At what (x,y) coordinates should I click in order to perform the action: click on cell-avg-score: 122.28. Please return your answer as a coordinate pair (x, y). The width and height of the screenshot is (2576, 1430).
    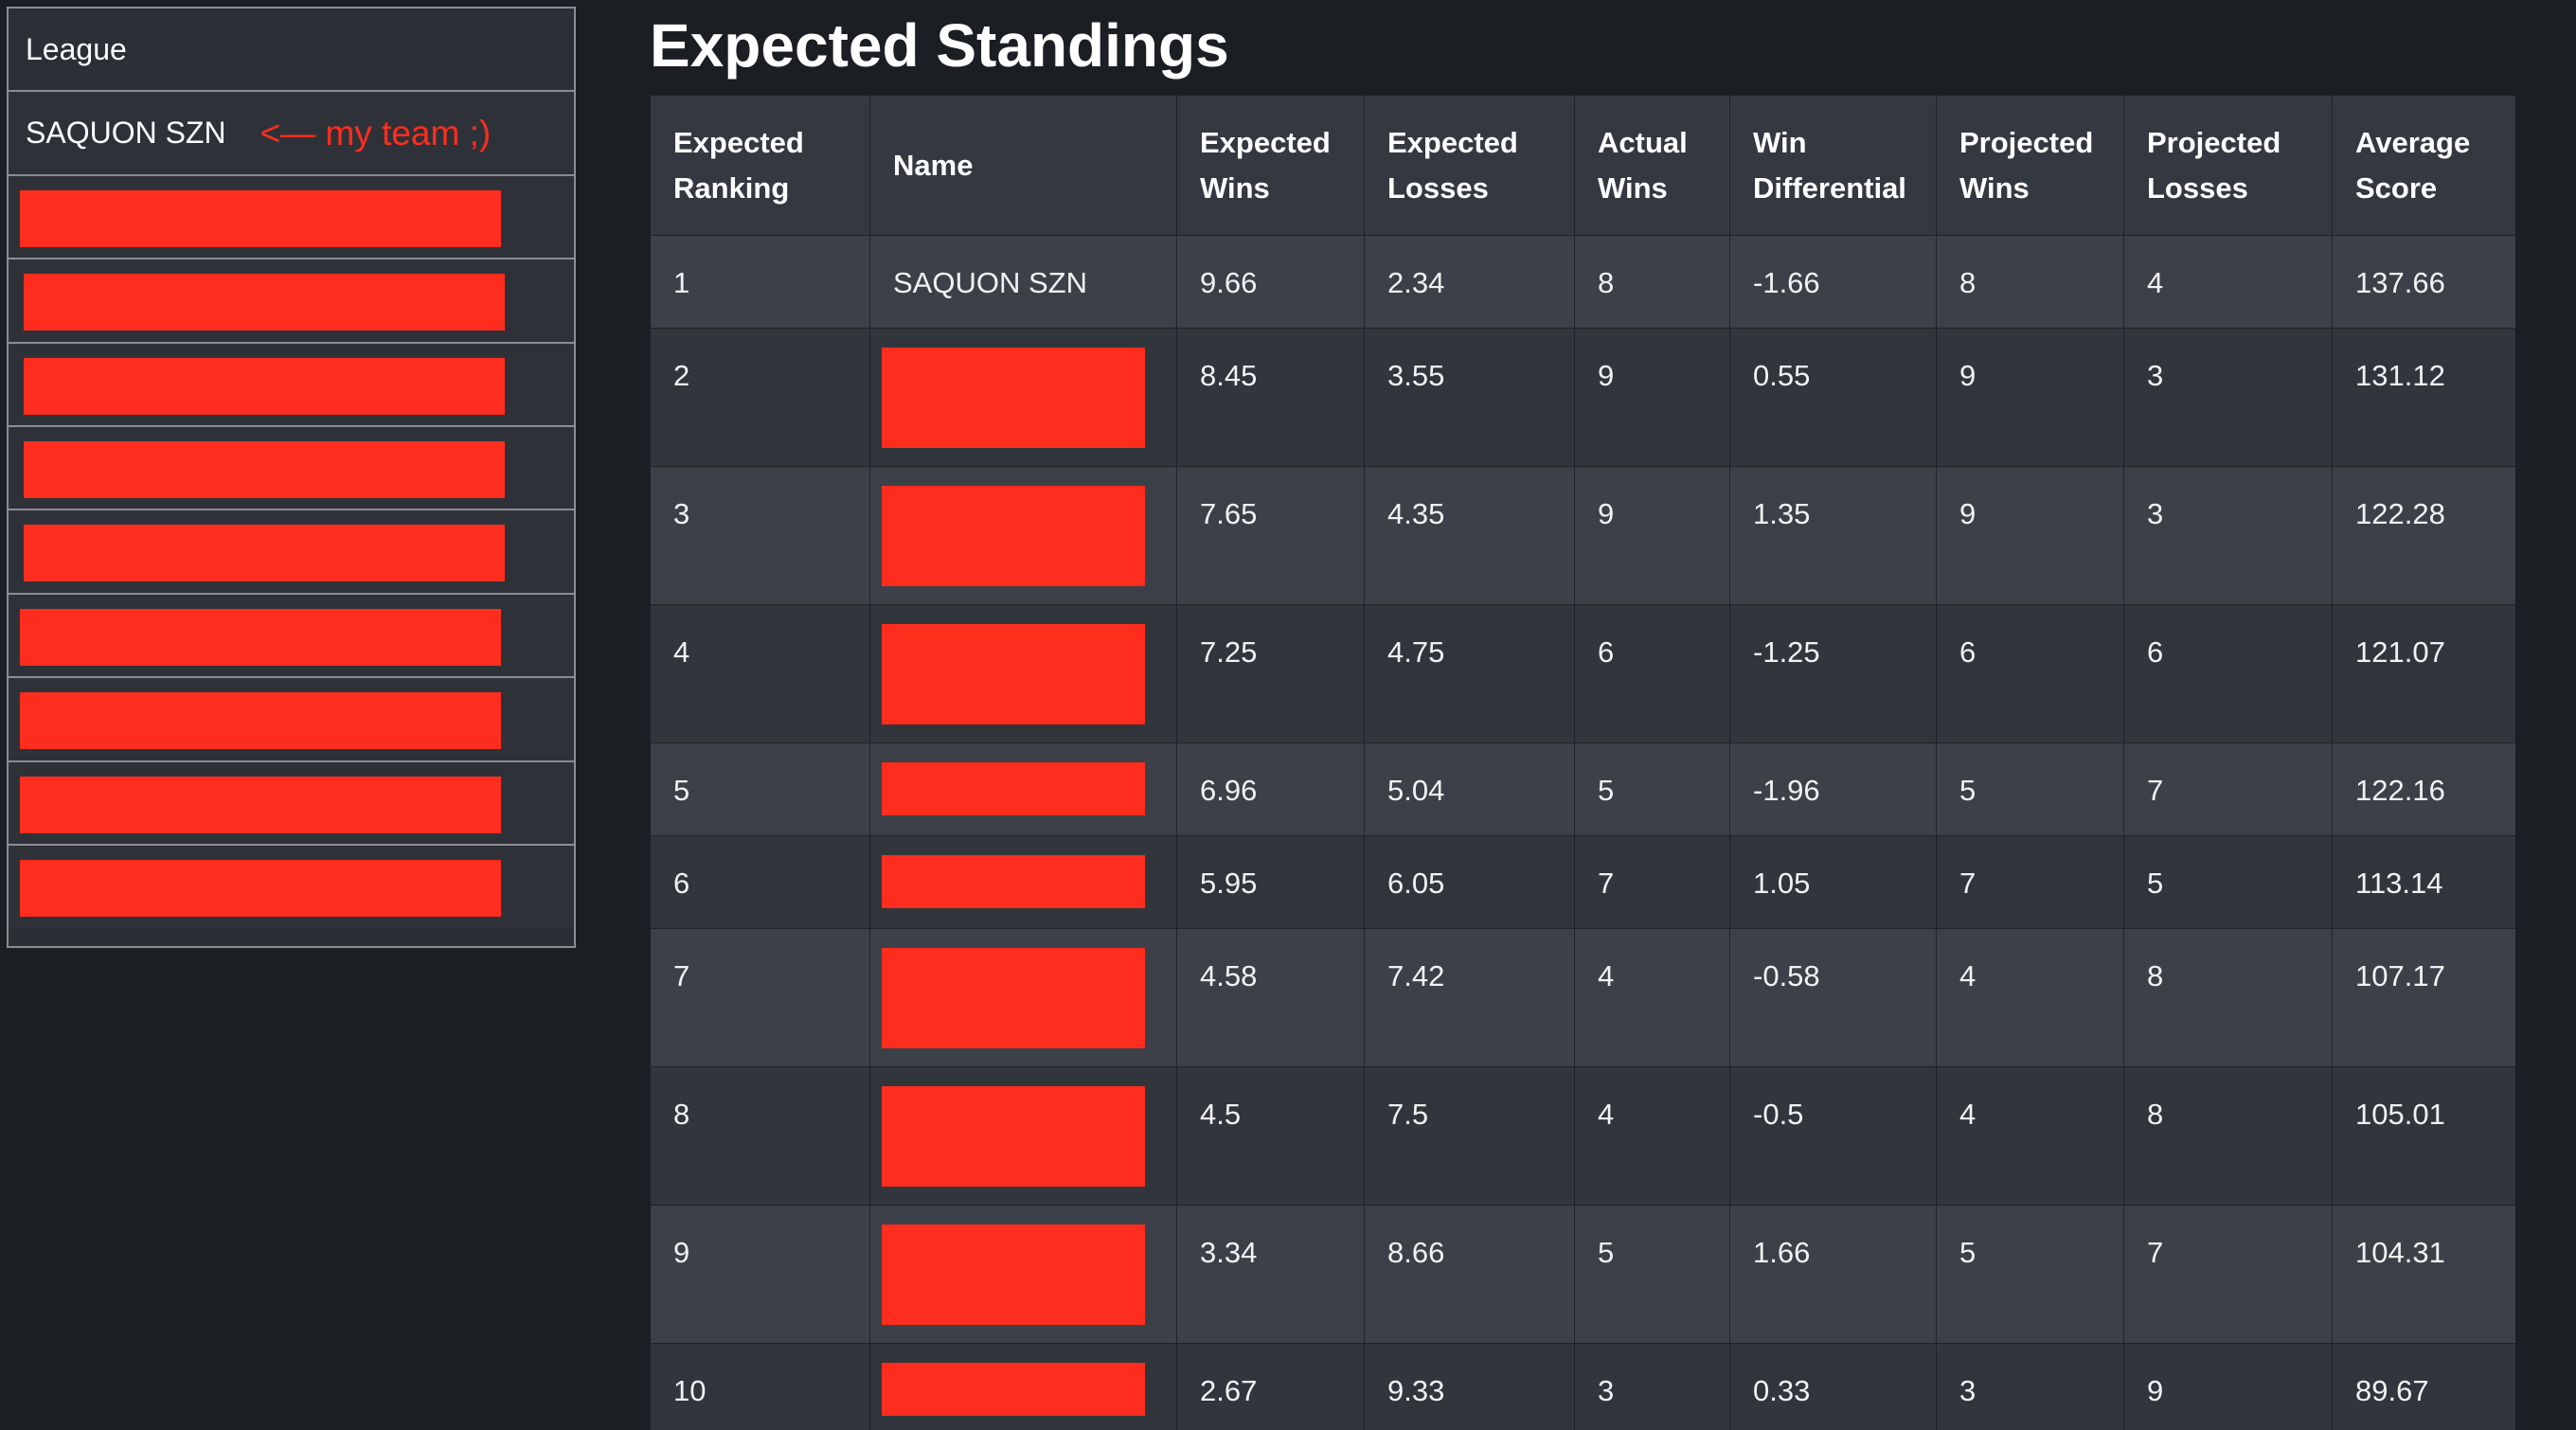
    Looking at the image, I should click on (2423, 535).